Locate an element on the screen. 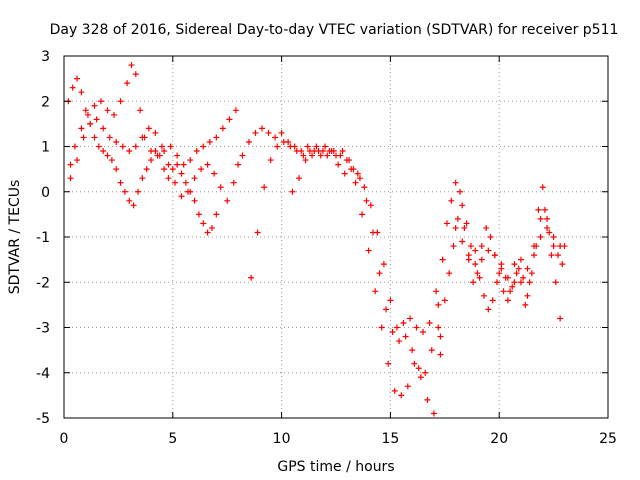  x-tick-label: 20 is located at coordinates (499, 439).